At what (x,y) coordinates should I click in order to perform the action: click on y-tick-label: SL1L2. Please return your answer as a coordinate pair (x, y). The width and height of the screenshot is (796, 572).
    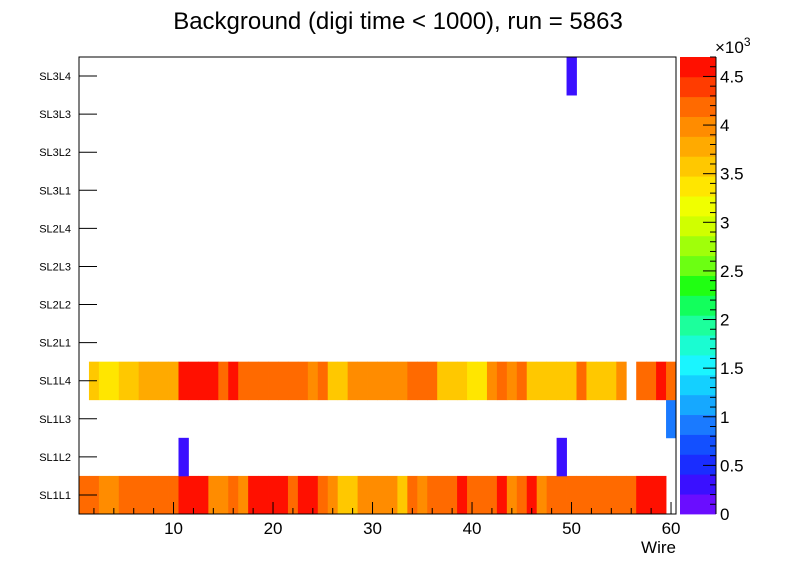
    Looking at the image, I should click on (55, 458).